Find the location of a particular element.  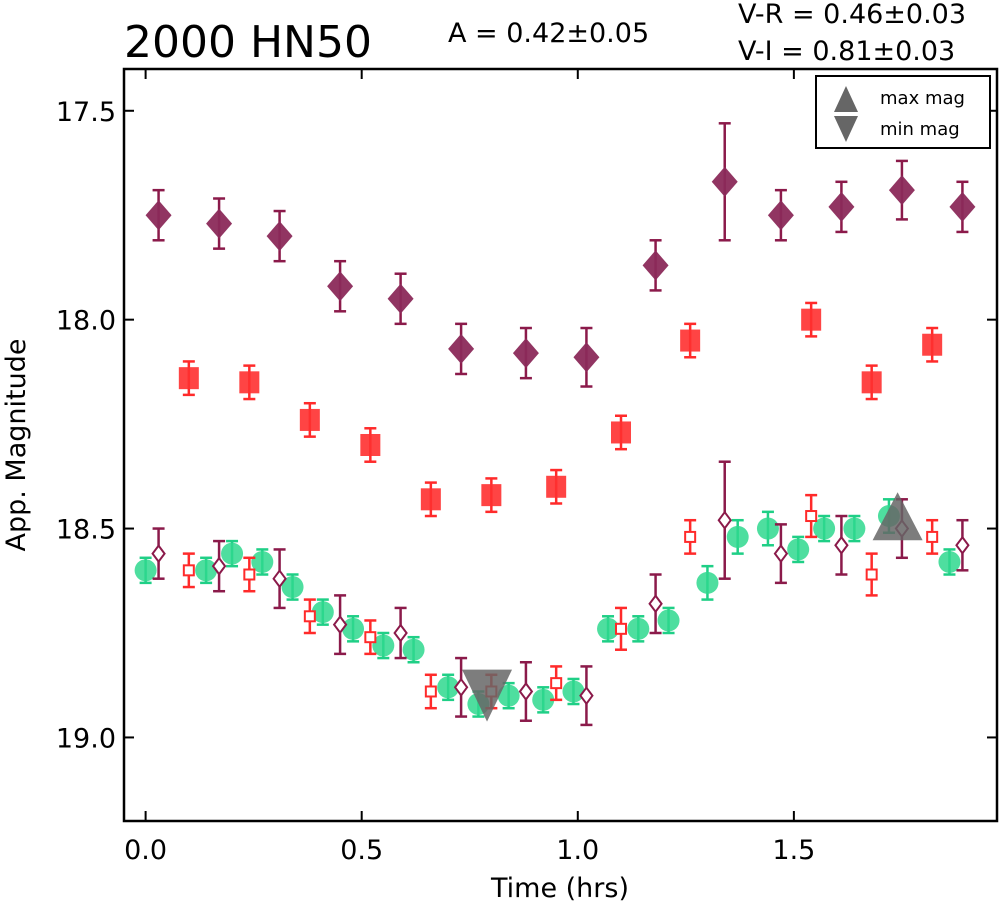

chart-title: 2000 HN50 is located at coordinates (248, 42).